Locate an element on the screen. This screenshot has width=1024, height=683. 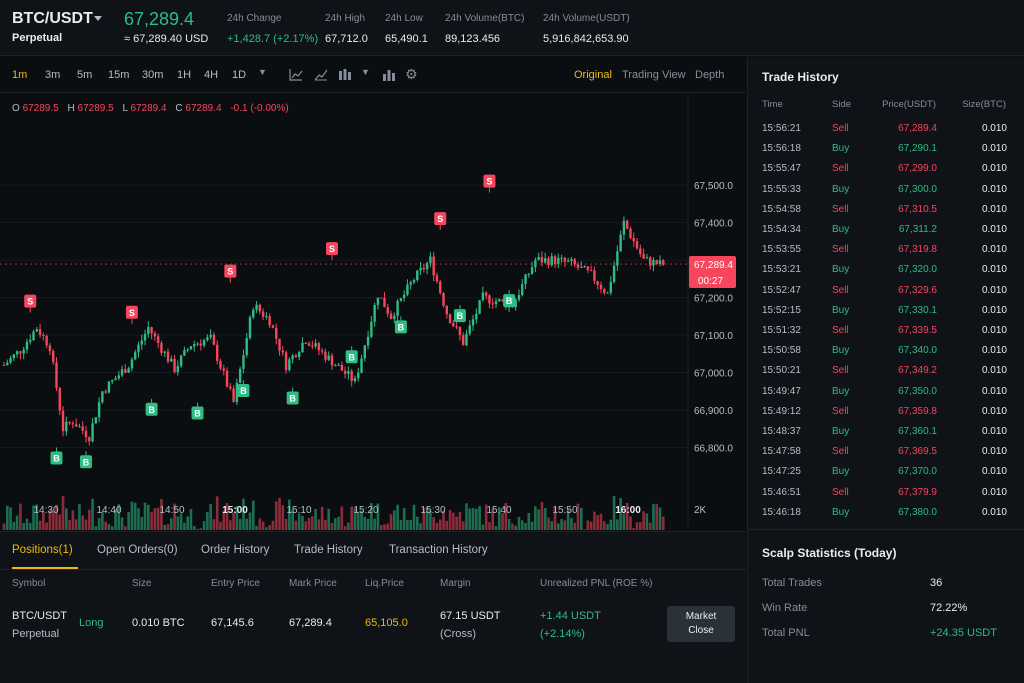
trade-time: 15:49:47 is located at coordinates (781, 391).